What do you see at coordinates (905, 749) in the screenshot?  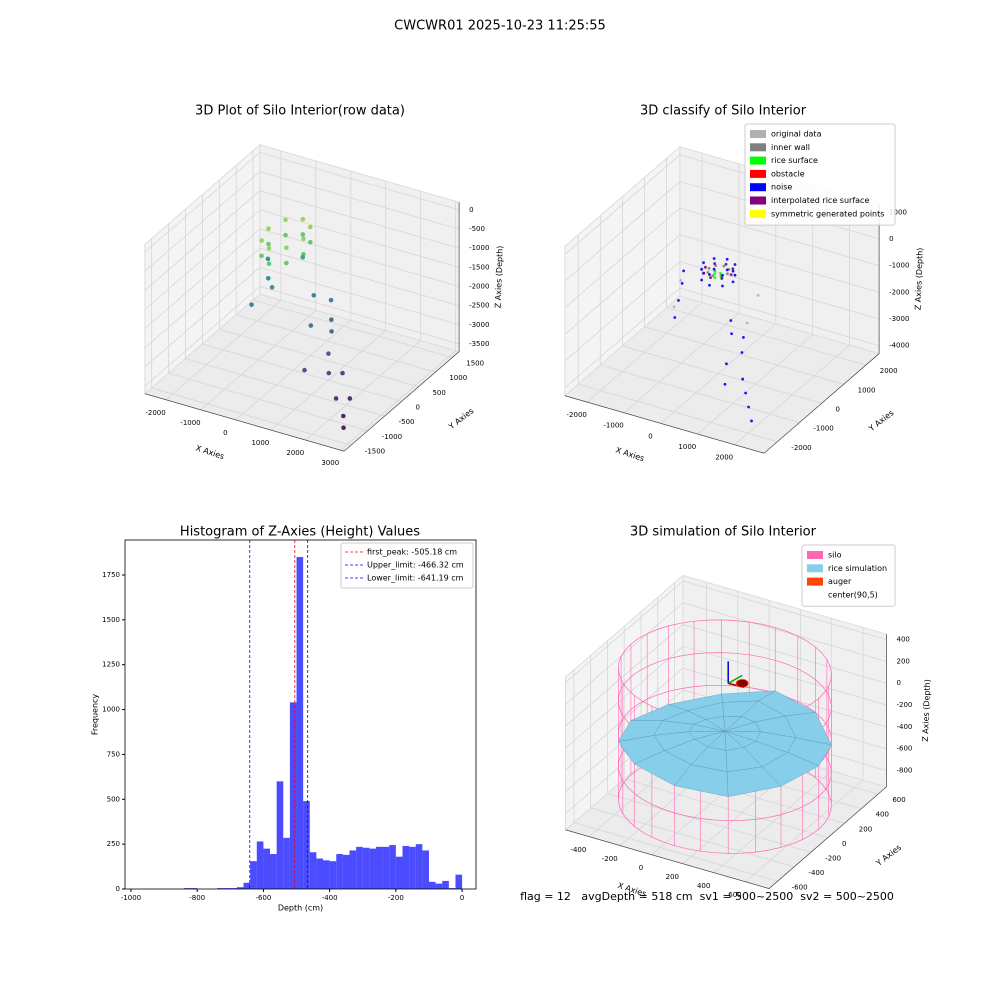 I see `z-tick-label: -600` at bounding box center [905, 749].